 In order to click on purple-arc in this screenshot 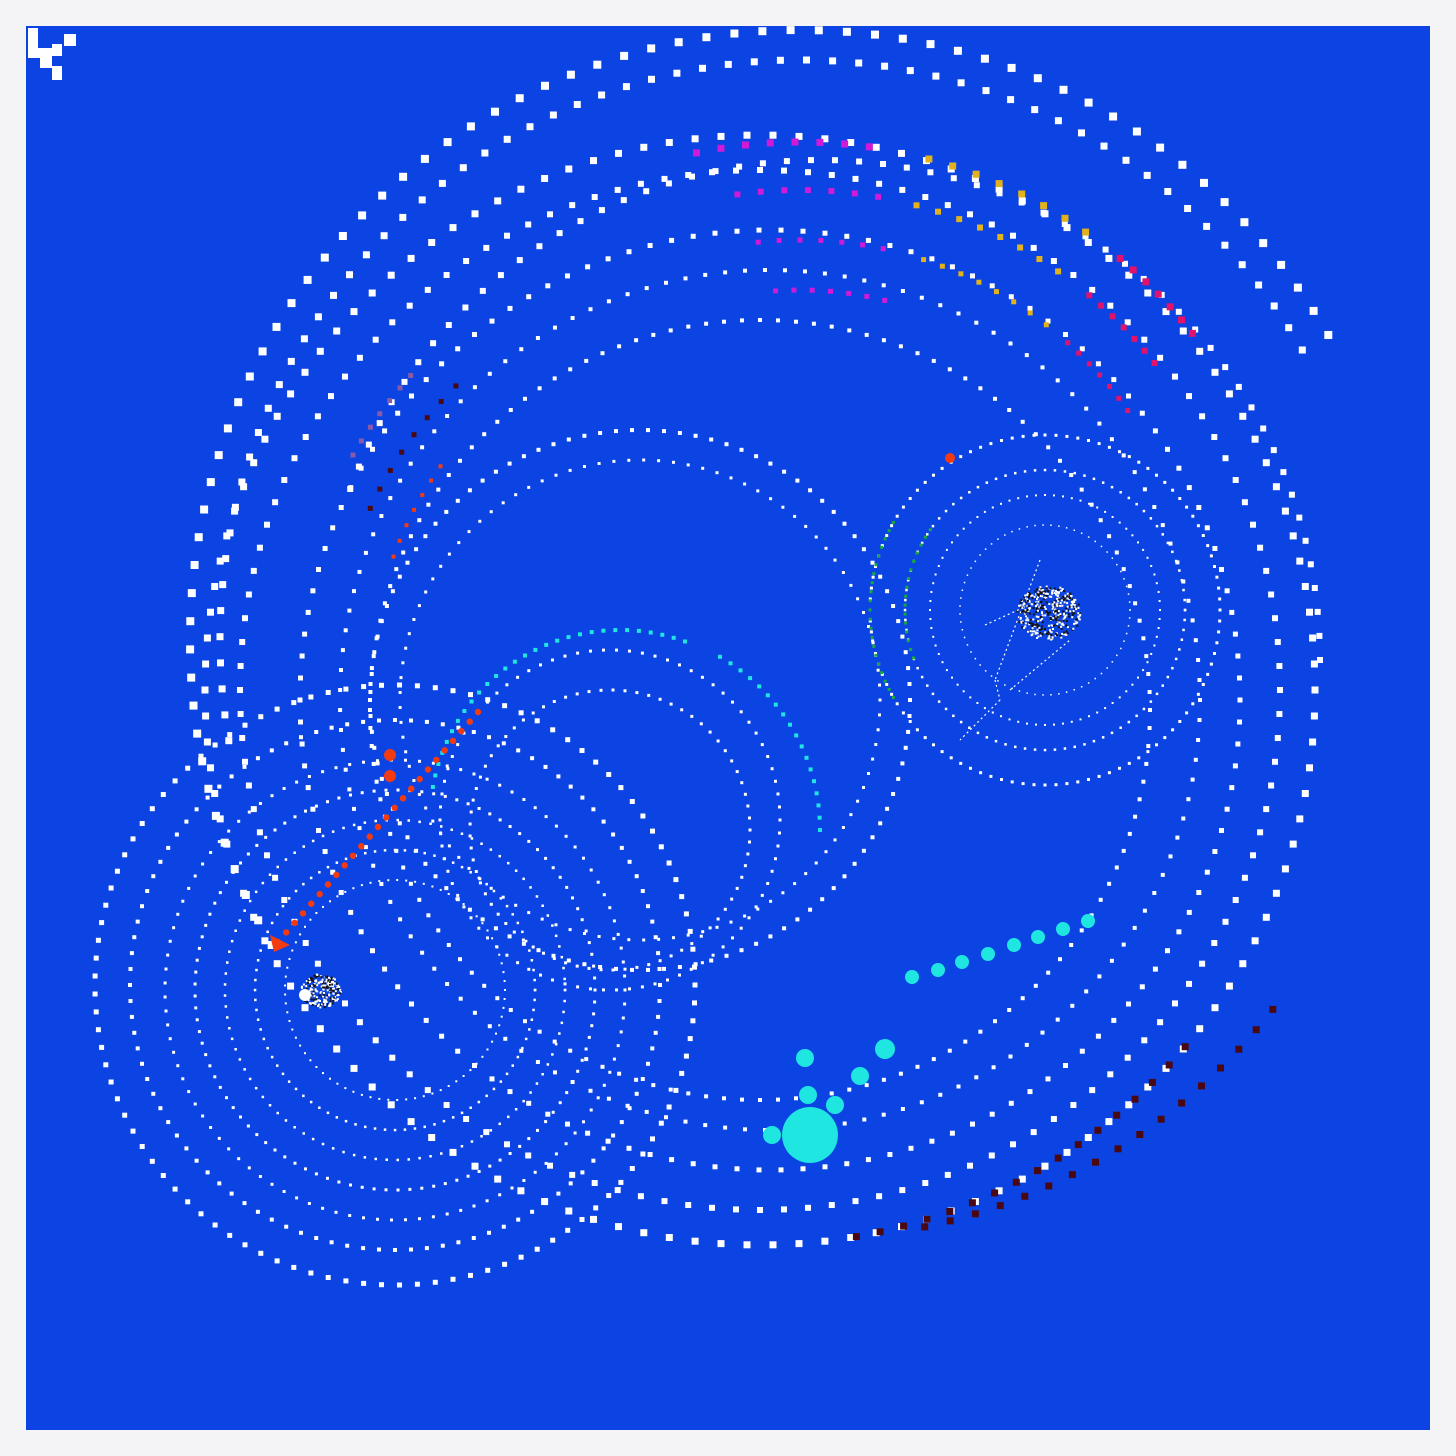, I will do `click(382, 415)`.